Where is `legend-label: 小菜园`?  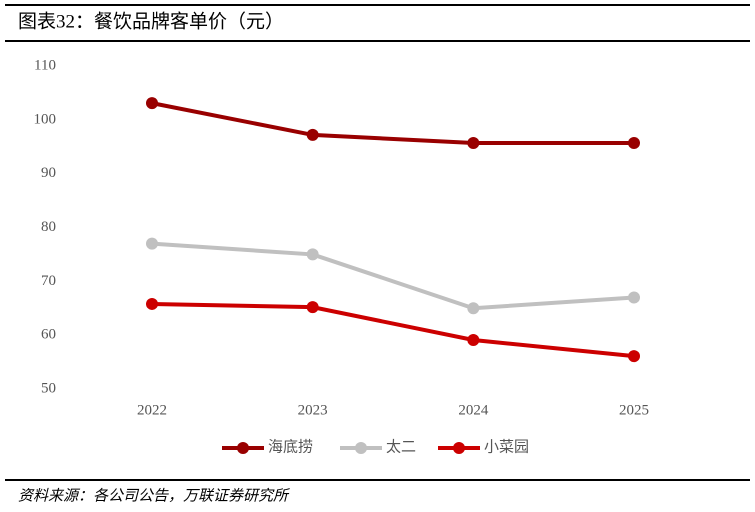 legend-label: 小菜园 is located at coordinates (506, 446).